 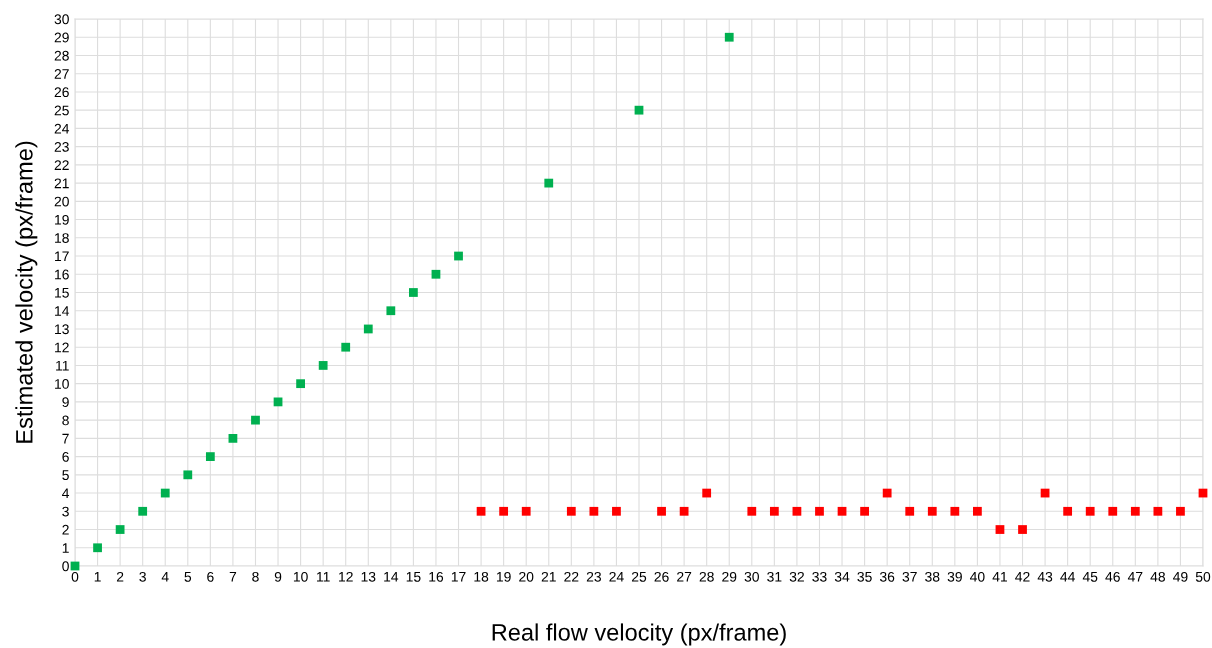 What do you see at coordinates (864, 576) in the screenshot?
I see `x-tick-label: 35` at bounding box center [864, 576].